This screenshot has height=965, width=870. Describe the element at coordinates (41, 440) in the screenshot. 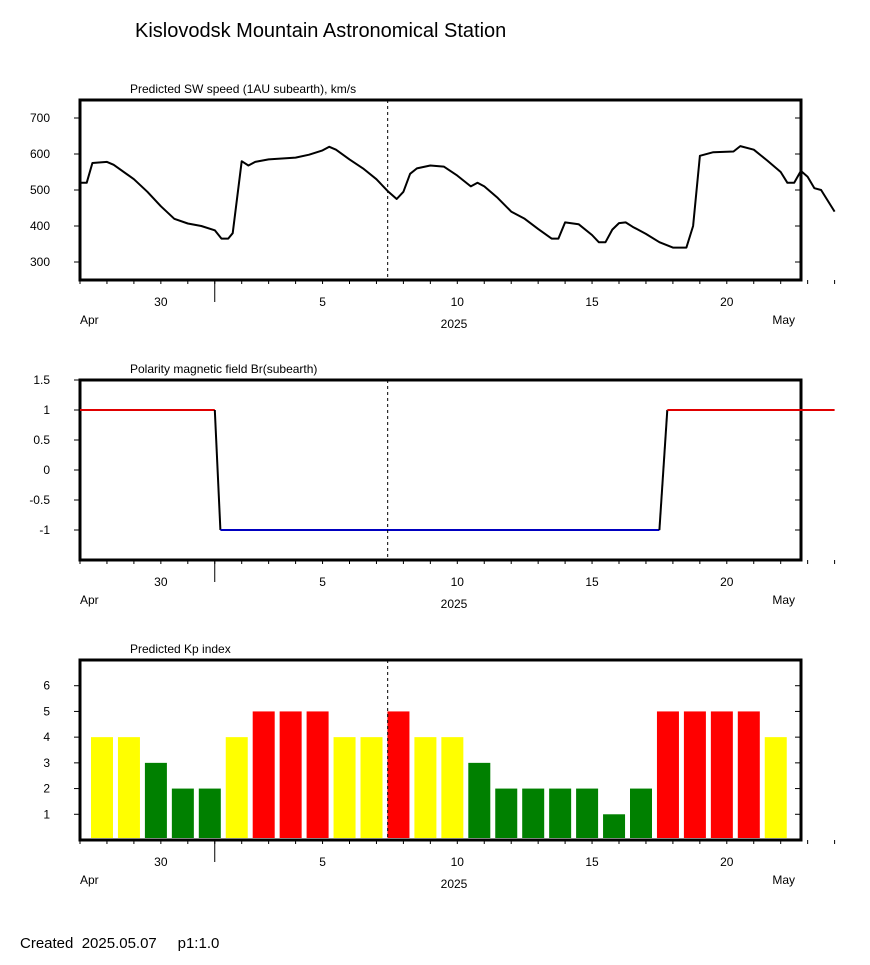

I see `y-tick-label: 0.5` at that location.